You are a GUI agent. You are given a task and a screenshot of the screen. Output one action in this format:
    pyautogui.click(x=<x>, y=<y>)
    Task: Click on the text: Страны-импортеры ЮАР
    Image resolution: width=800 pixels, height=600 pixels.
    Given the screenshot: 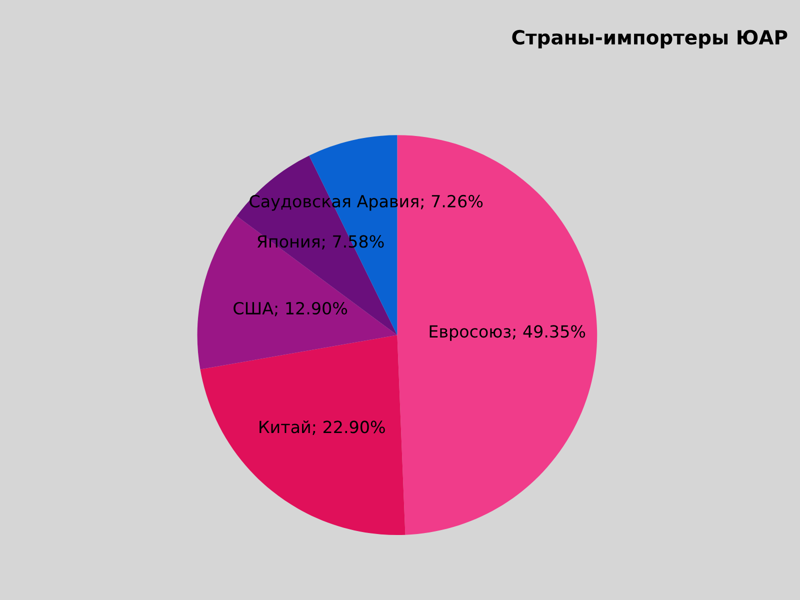 What is the action you would take?
    pyautogui.click(x=650, y=39)
    